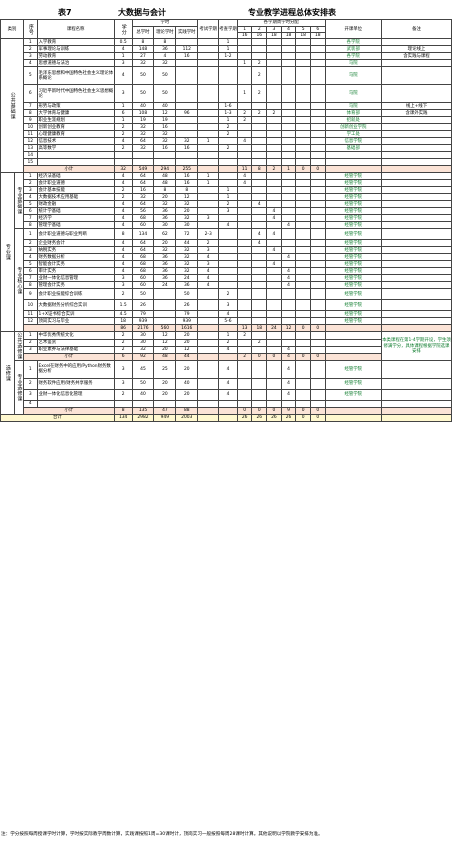  I want to click on total-hours-cell, so click(143, 155).